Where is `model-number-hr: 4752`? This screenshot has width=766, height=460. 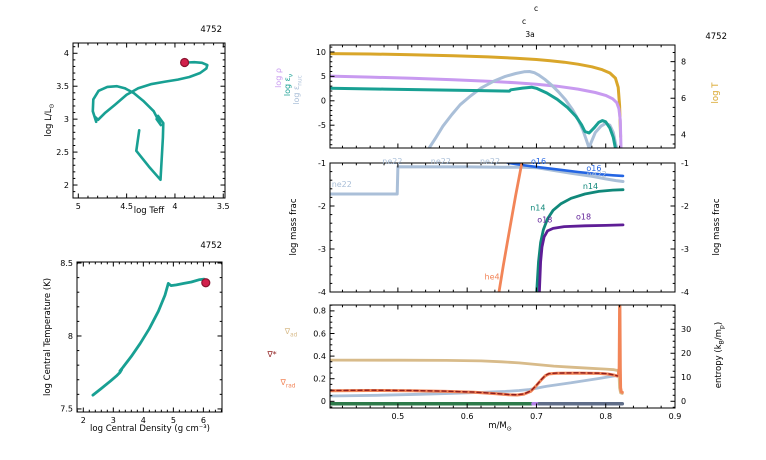 model-number-hr: 4752 is located at coordinates (211, 30).